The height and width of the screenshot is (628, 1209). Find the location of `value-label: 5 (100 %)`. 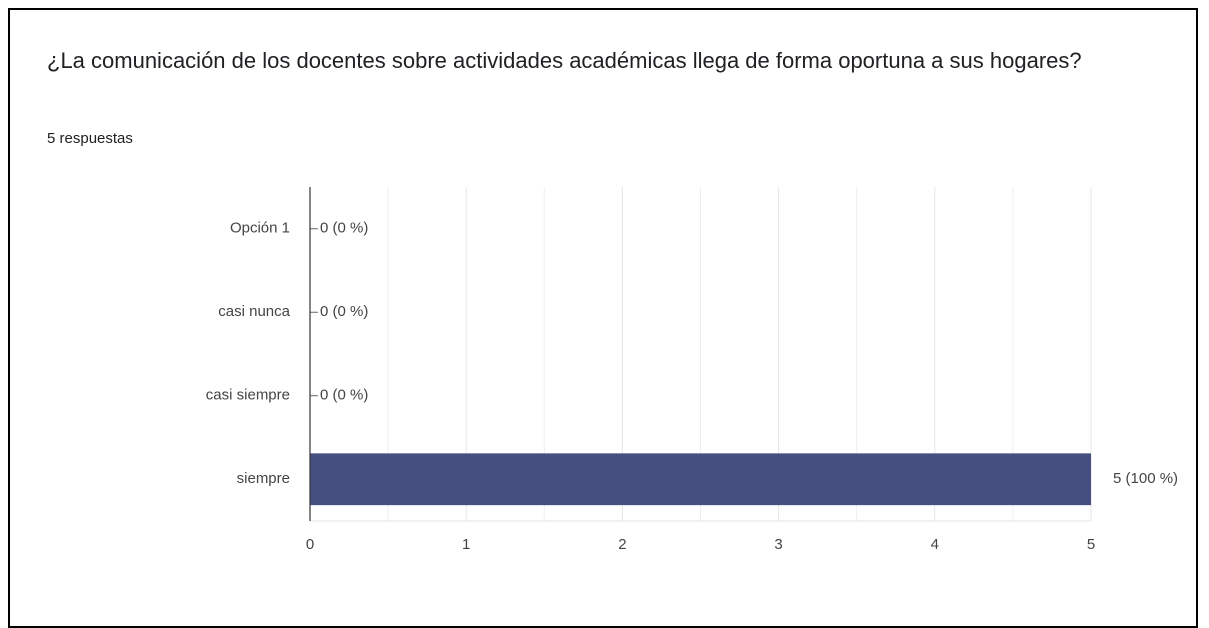

value-label: 5 (100 %) is located at coordinates (1145, 478).